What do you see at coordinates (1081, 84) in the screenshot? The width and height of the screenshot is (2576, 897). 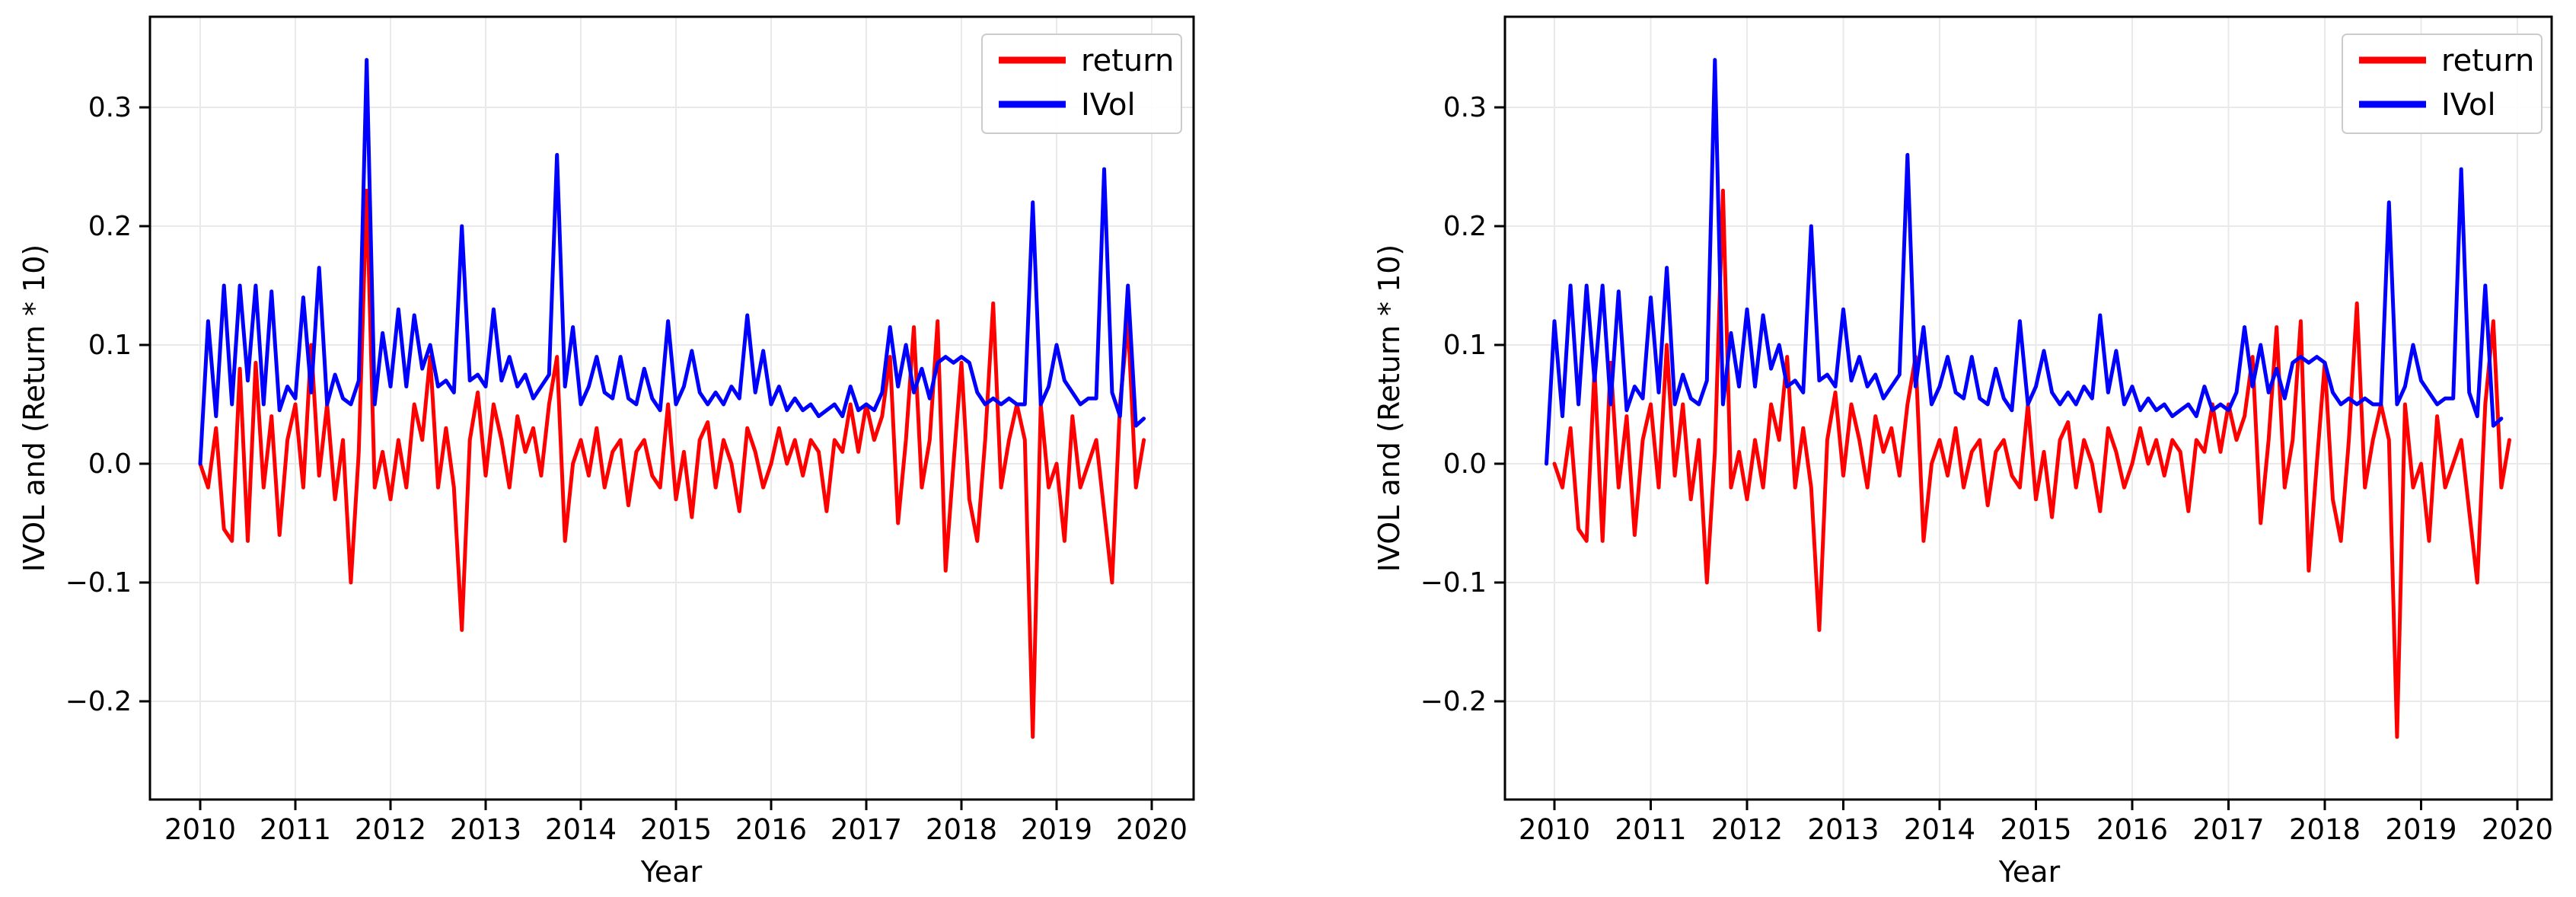 I see `left-legend: return IVol` at bounding box center [1081, 84].